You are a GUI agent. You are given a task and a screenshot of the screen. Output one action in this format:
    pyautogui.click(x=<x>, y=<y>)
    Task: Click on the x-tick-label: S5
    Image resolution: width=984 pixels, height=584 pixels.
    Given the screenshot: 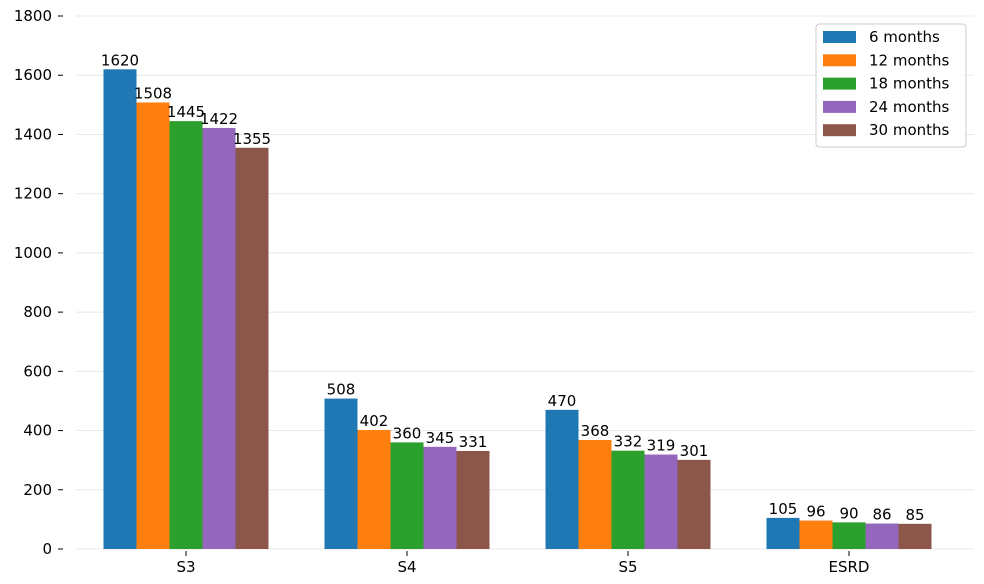 What is the action you would take?
    pyautogui.click(x=627, y=567)
    